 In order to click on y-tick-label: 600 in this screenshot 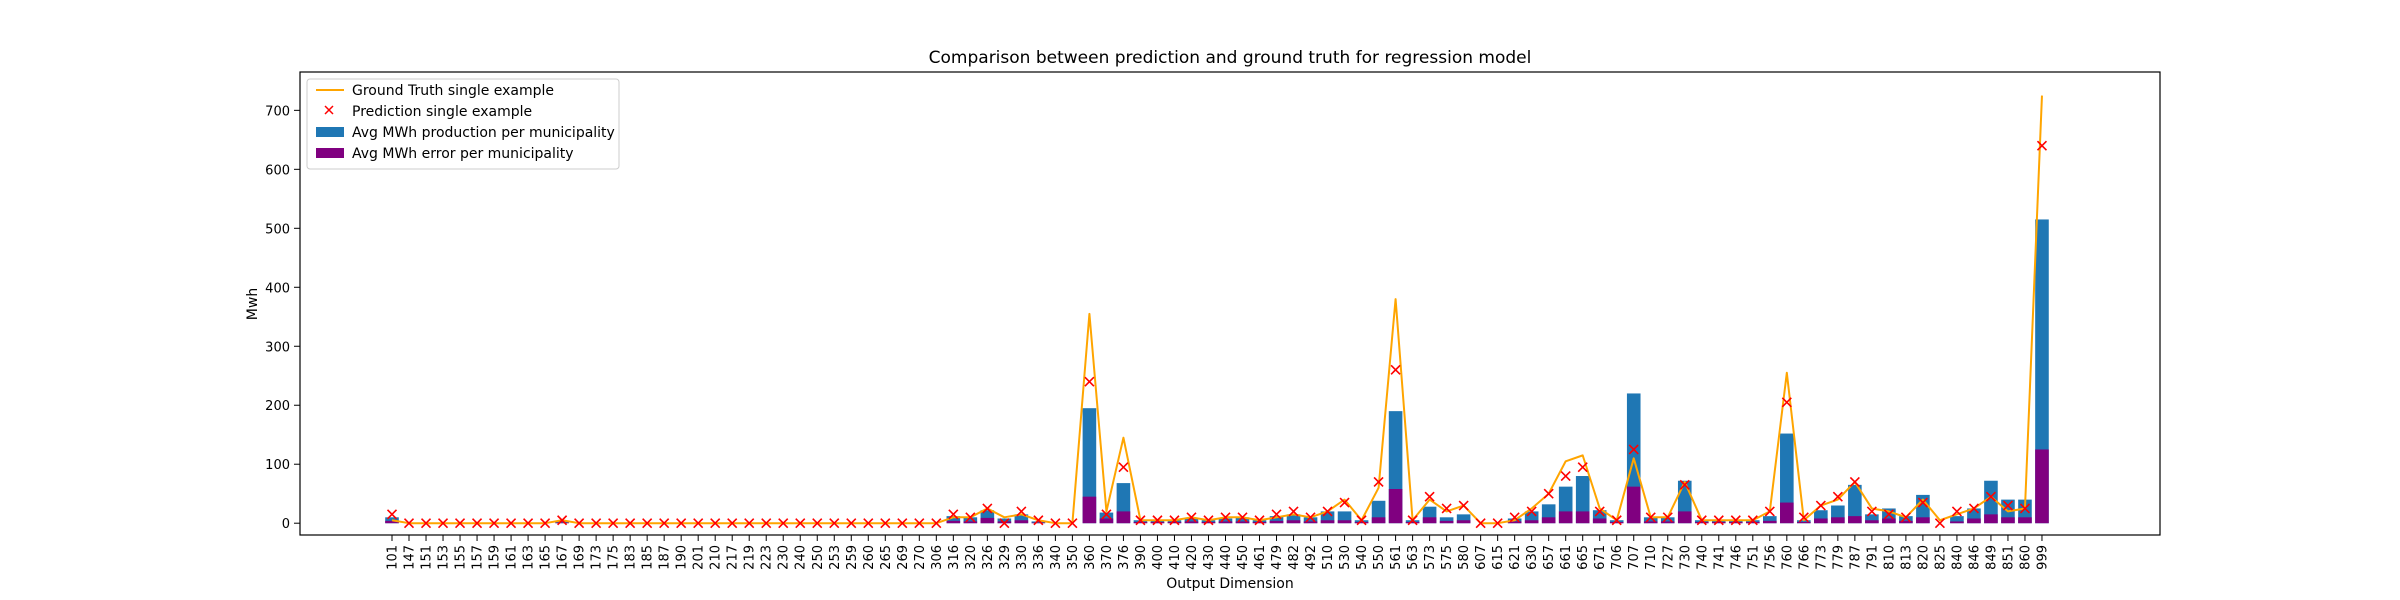, I will do `click(277, 170)`.